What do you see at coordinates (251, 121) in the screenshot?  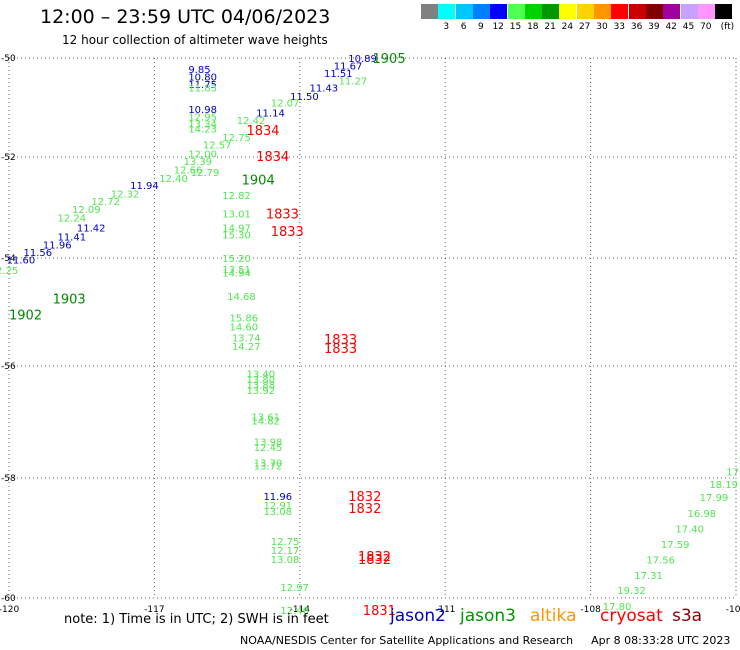 I see `swh-reading: 12.42` at bounding box center [251, 121].